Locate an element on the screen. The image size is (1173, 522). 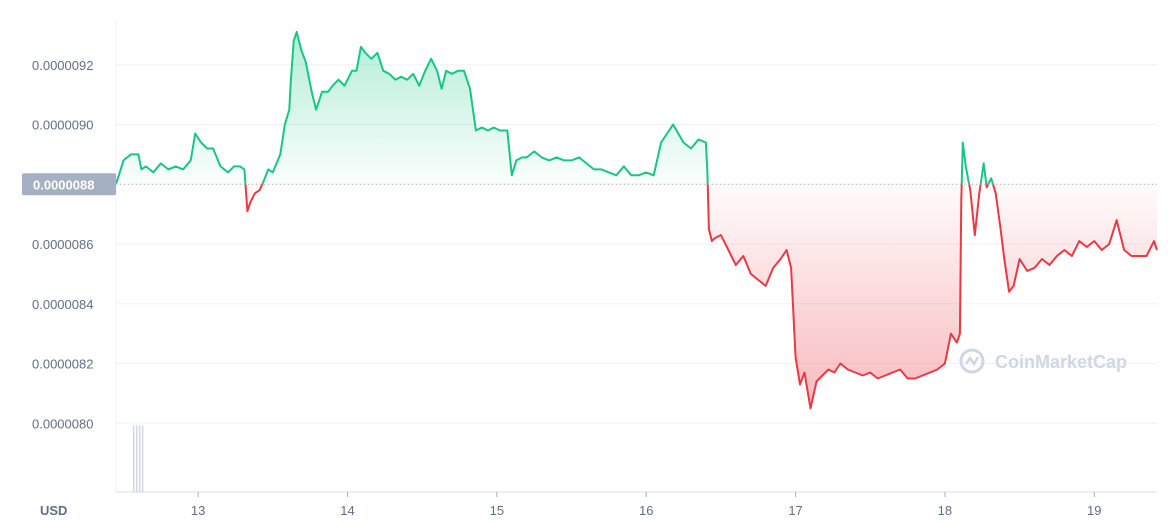
watermark: CoinMarketCap is located at coordinates (1043, 361).